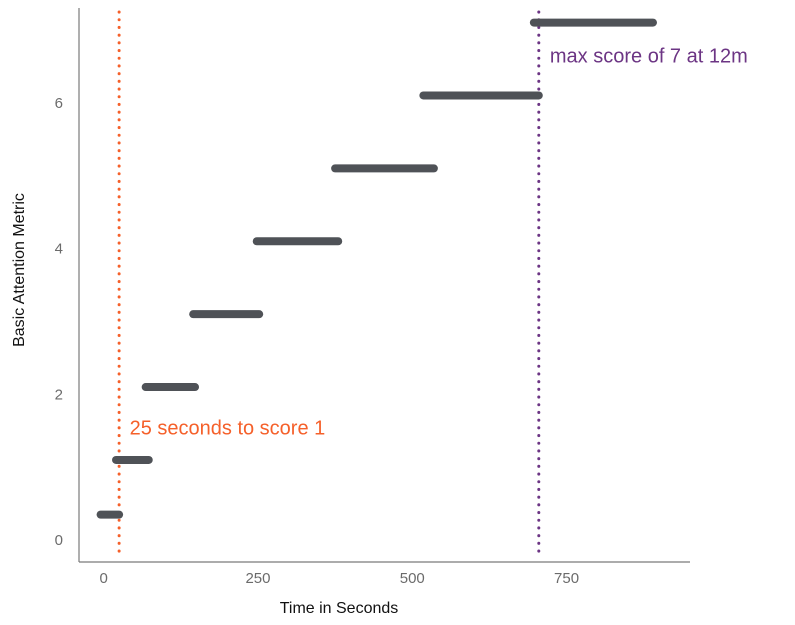 This screenshot has width=795, height=625. What do you see at coordinates (104, 578) in the screenshot?
I see `x-tick-label: 0` at bounding box center [104, 578].